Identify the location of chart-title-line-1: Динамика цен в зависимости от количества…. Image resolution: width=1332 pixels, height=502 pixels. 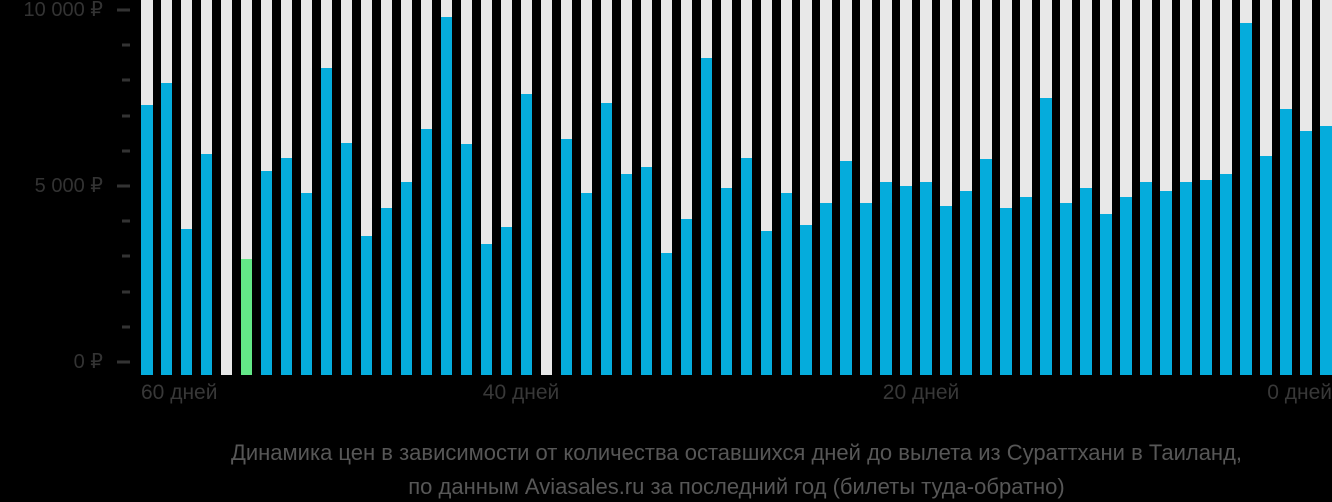
(736, 452).